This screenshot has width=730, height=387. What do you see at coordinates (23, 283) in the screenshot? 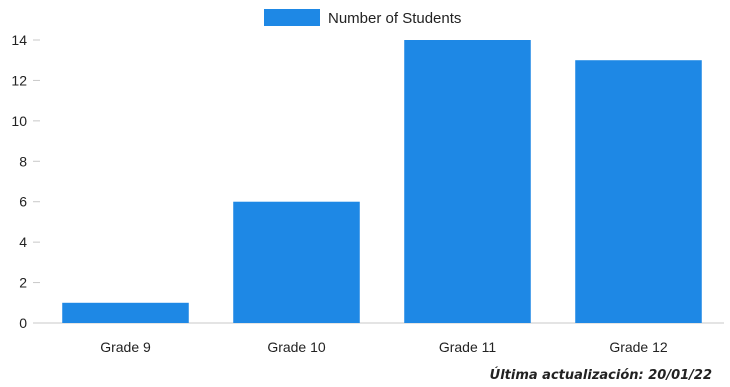
I see `y-tick-label: 2` at bounding box center [23, 283].